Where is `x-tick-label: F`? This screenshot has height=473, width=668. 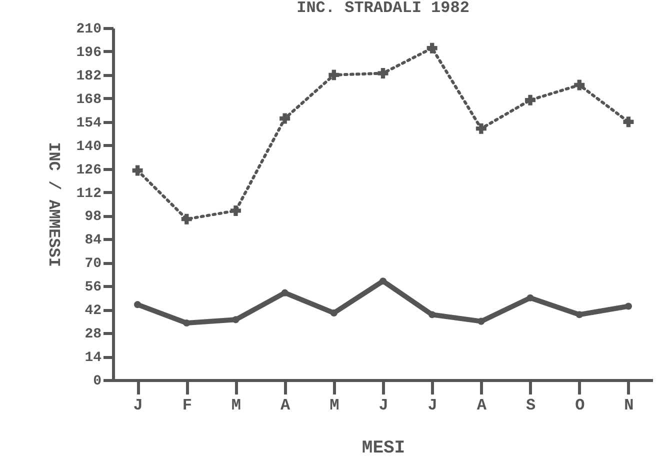 x-tick-label: F is located at coordinates (187, 405).